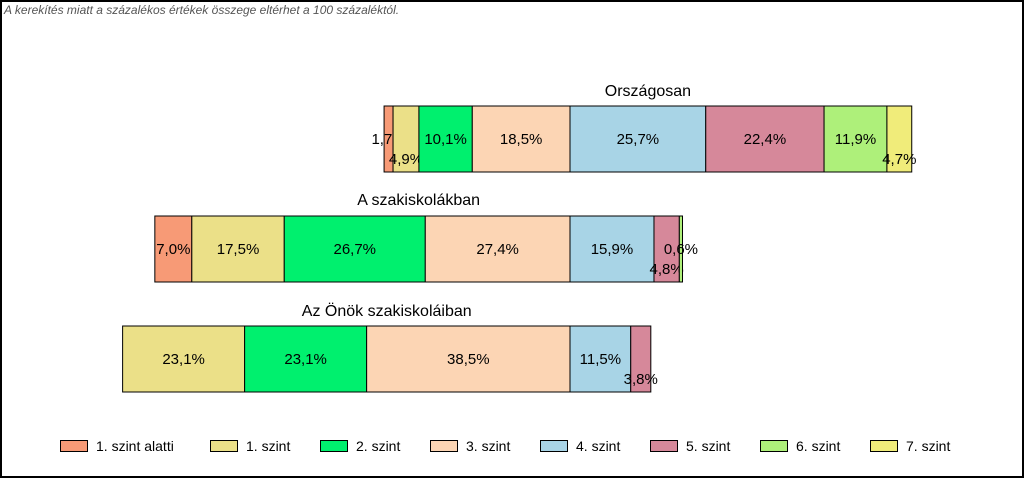 Image resolution: width=1024 pixels, height=478 pixels. I want to click on data-label: 17,5%, so click(238, 249).